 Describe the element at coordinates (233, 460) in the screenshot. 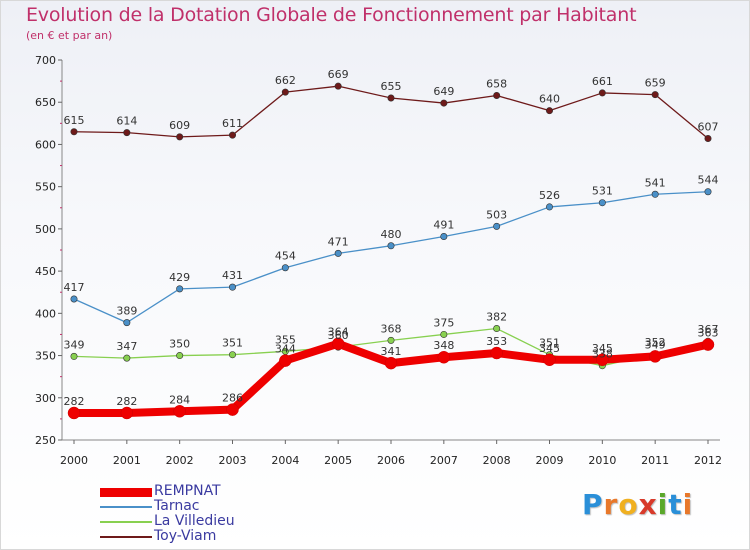

I see `x-tick-label: 2003` at that location.